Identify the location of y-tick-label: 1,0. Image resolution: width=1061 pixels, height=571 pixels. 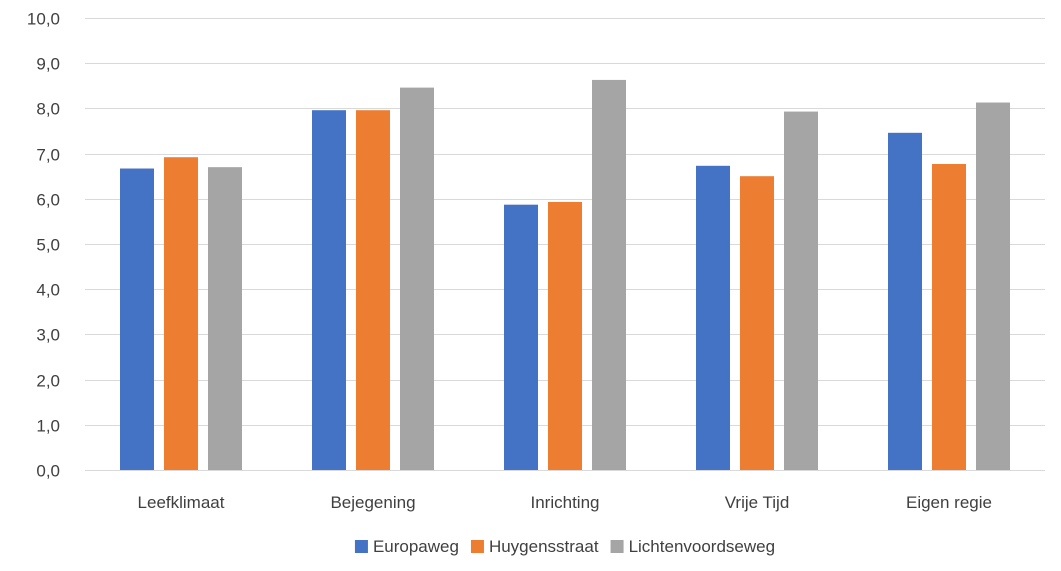
(48, 426).